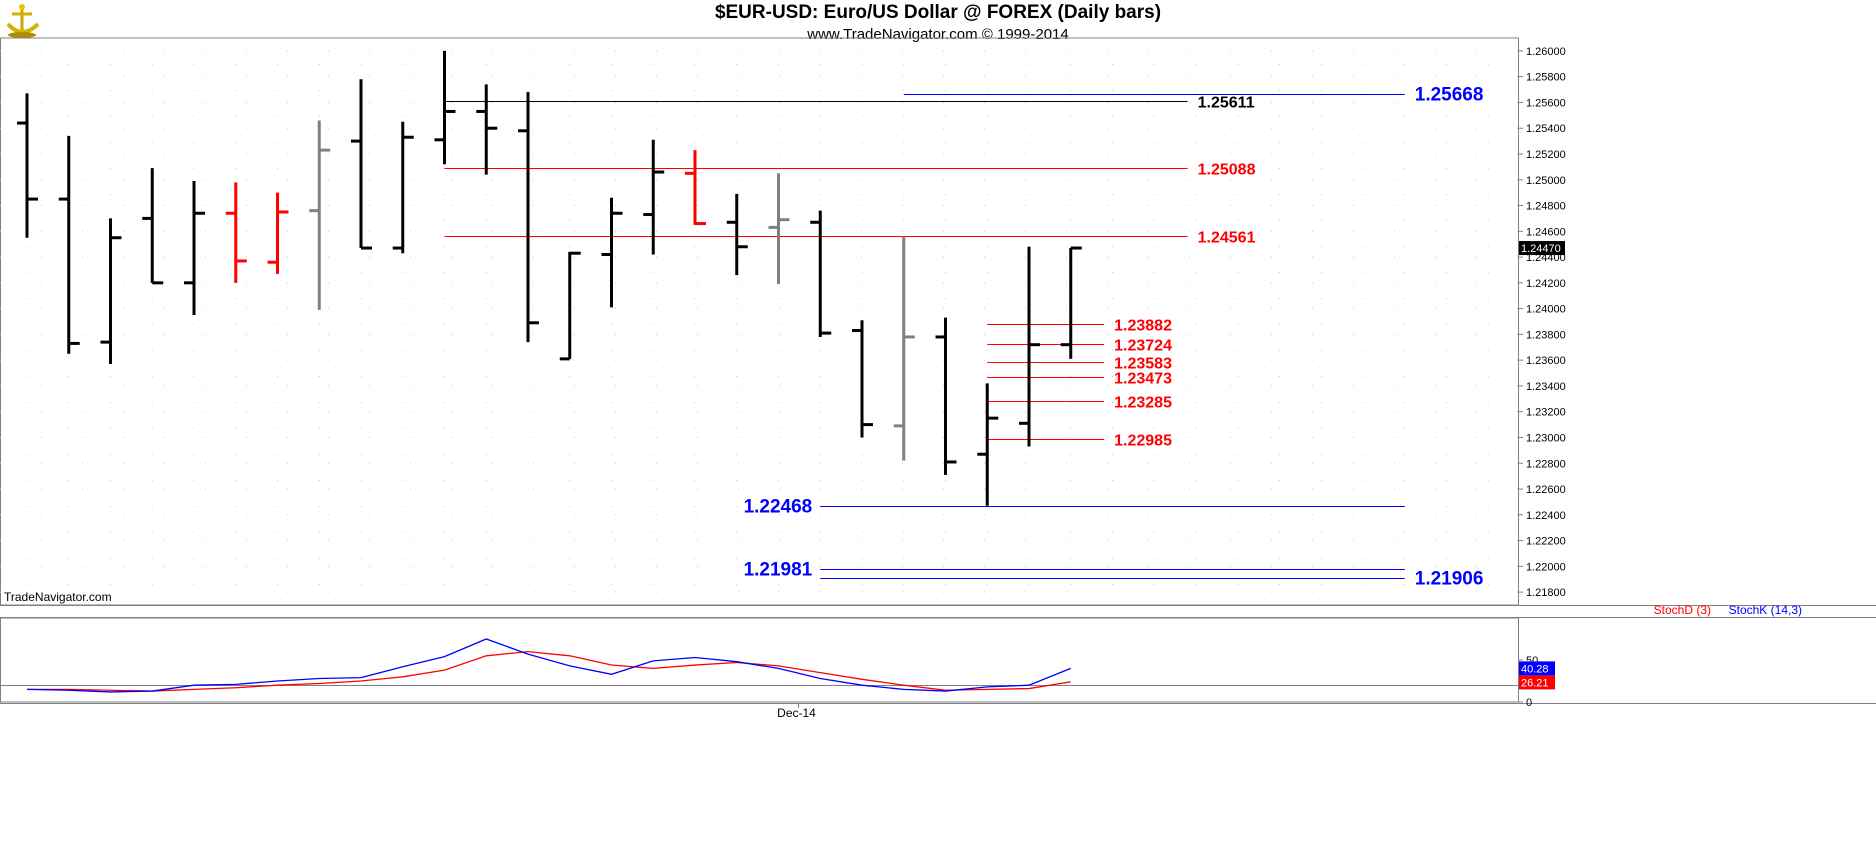 The height and width of the screenshot is (863, 1876). I want to click on y-tick-label: 1.24200, so click(1546, 284).